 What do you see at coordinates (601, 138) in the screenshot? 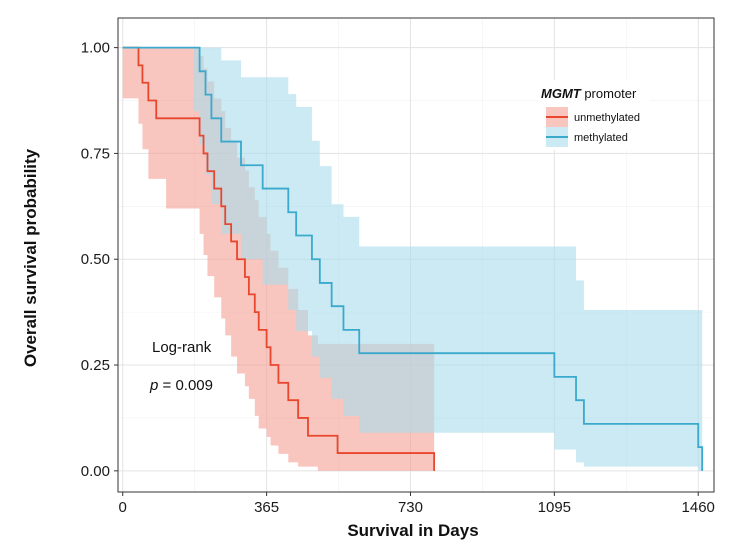
I see `legend-label-methylated: methylated` at bounding box center [601, 138].